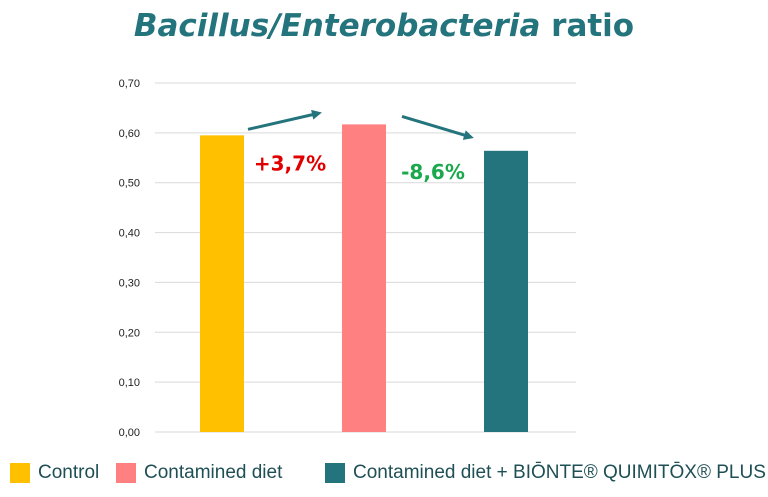  I want to click on chart-title: Bacillus/Enterobacteria ratio, so click(384, 26).